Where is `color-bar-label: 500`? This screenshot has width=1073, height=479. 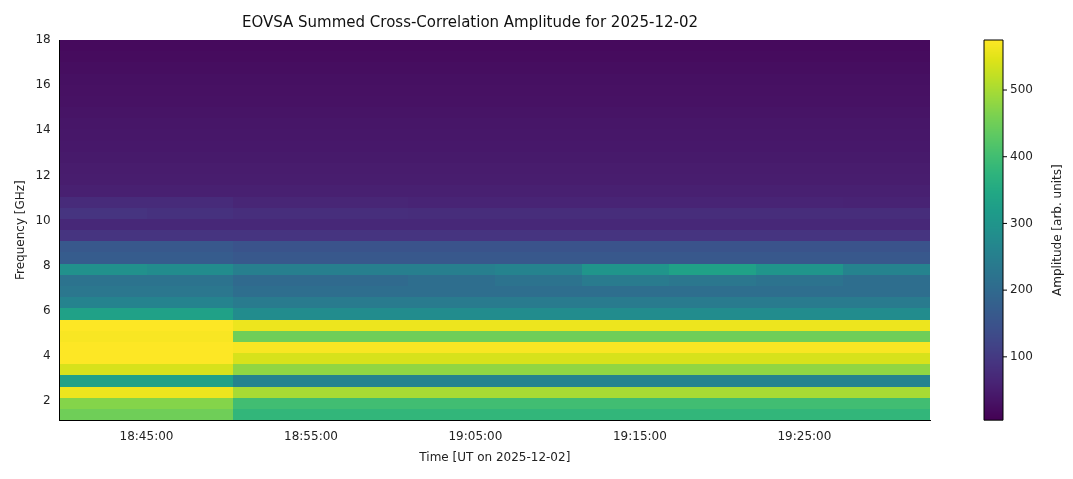
color-bar-label: 500 is located at coordinates (1021, 89).